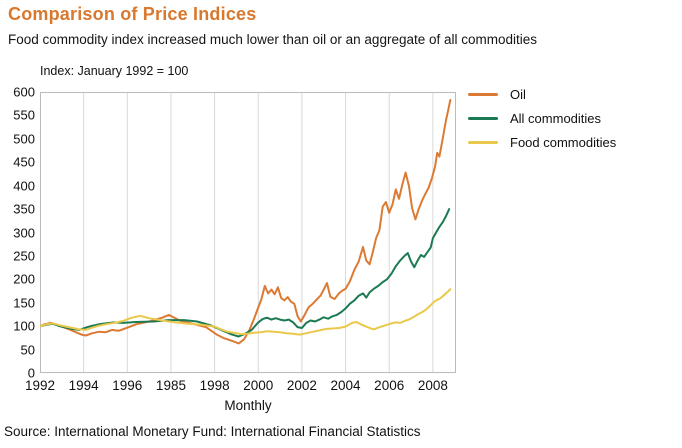 This screenshot has width=682, height=448. Describe the element at coordinates (345, 385) in the screenshot. I see `x-tick-label-2004: 2004` at that location.